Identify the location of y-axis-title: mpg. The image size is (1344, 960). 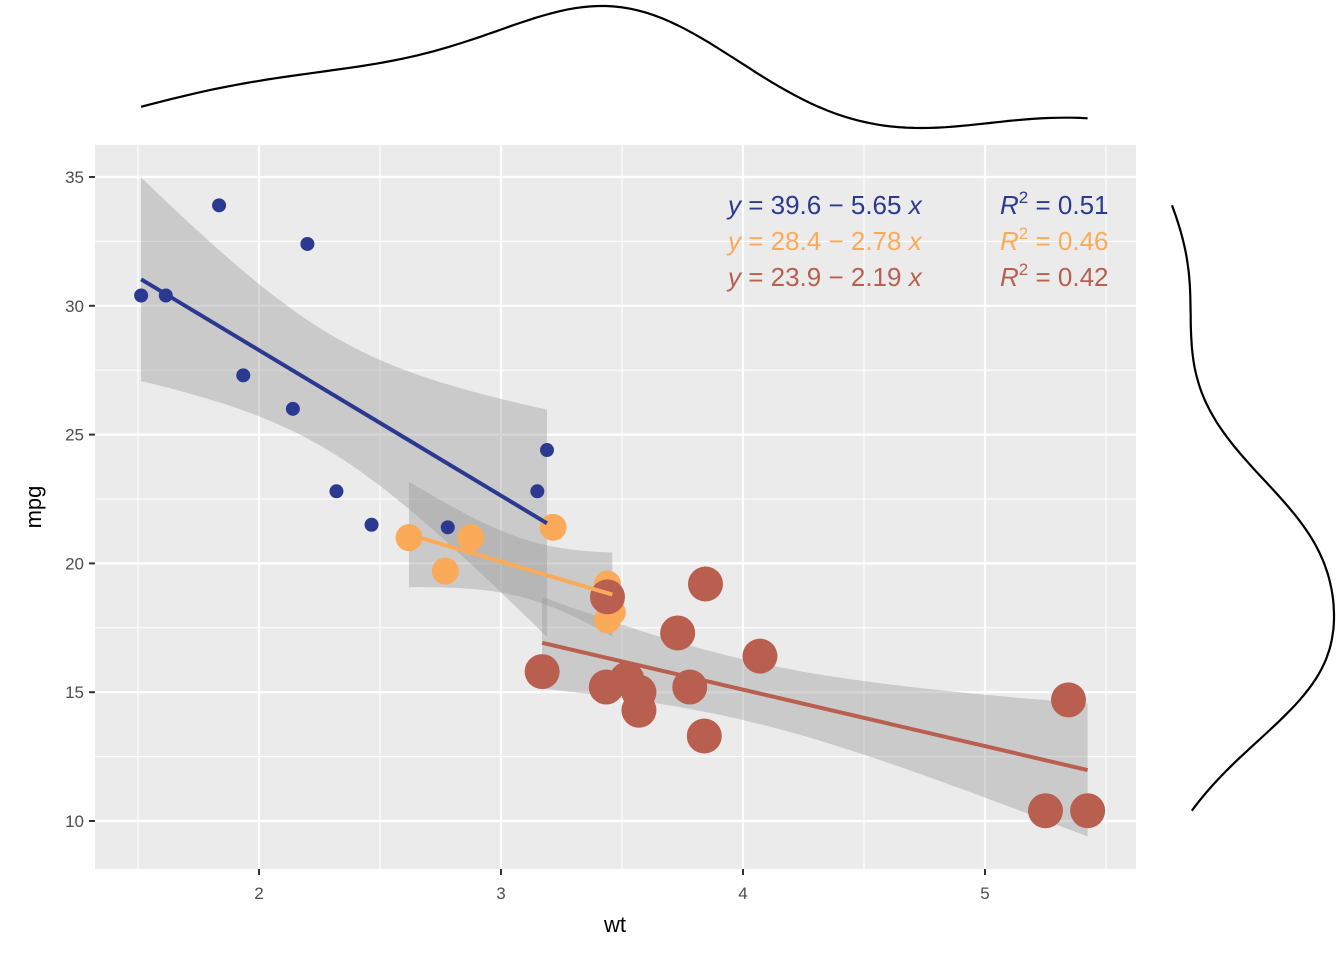
(33, 507).